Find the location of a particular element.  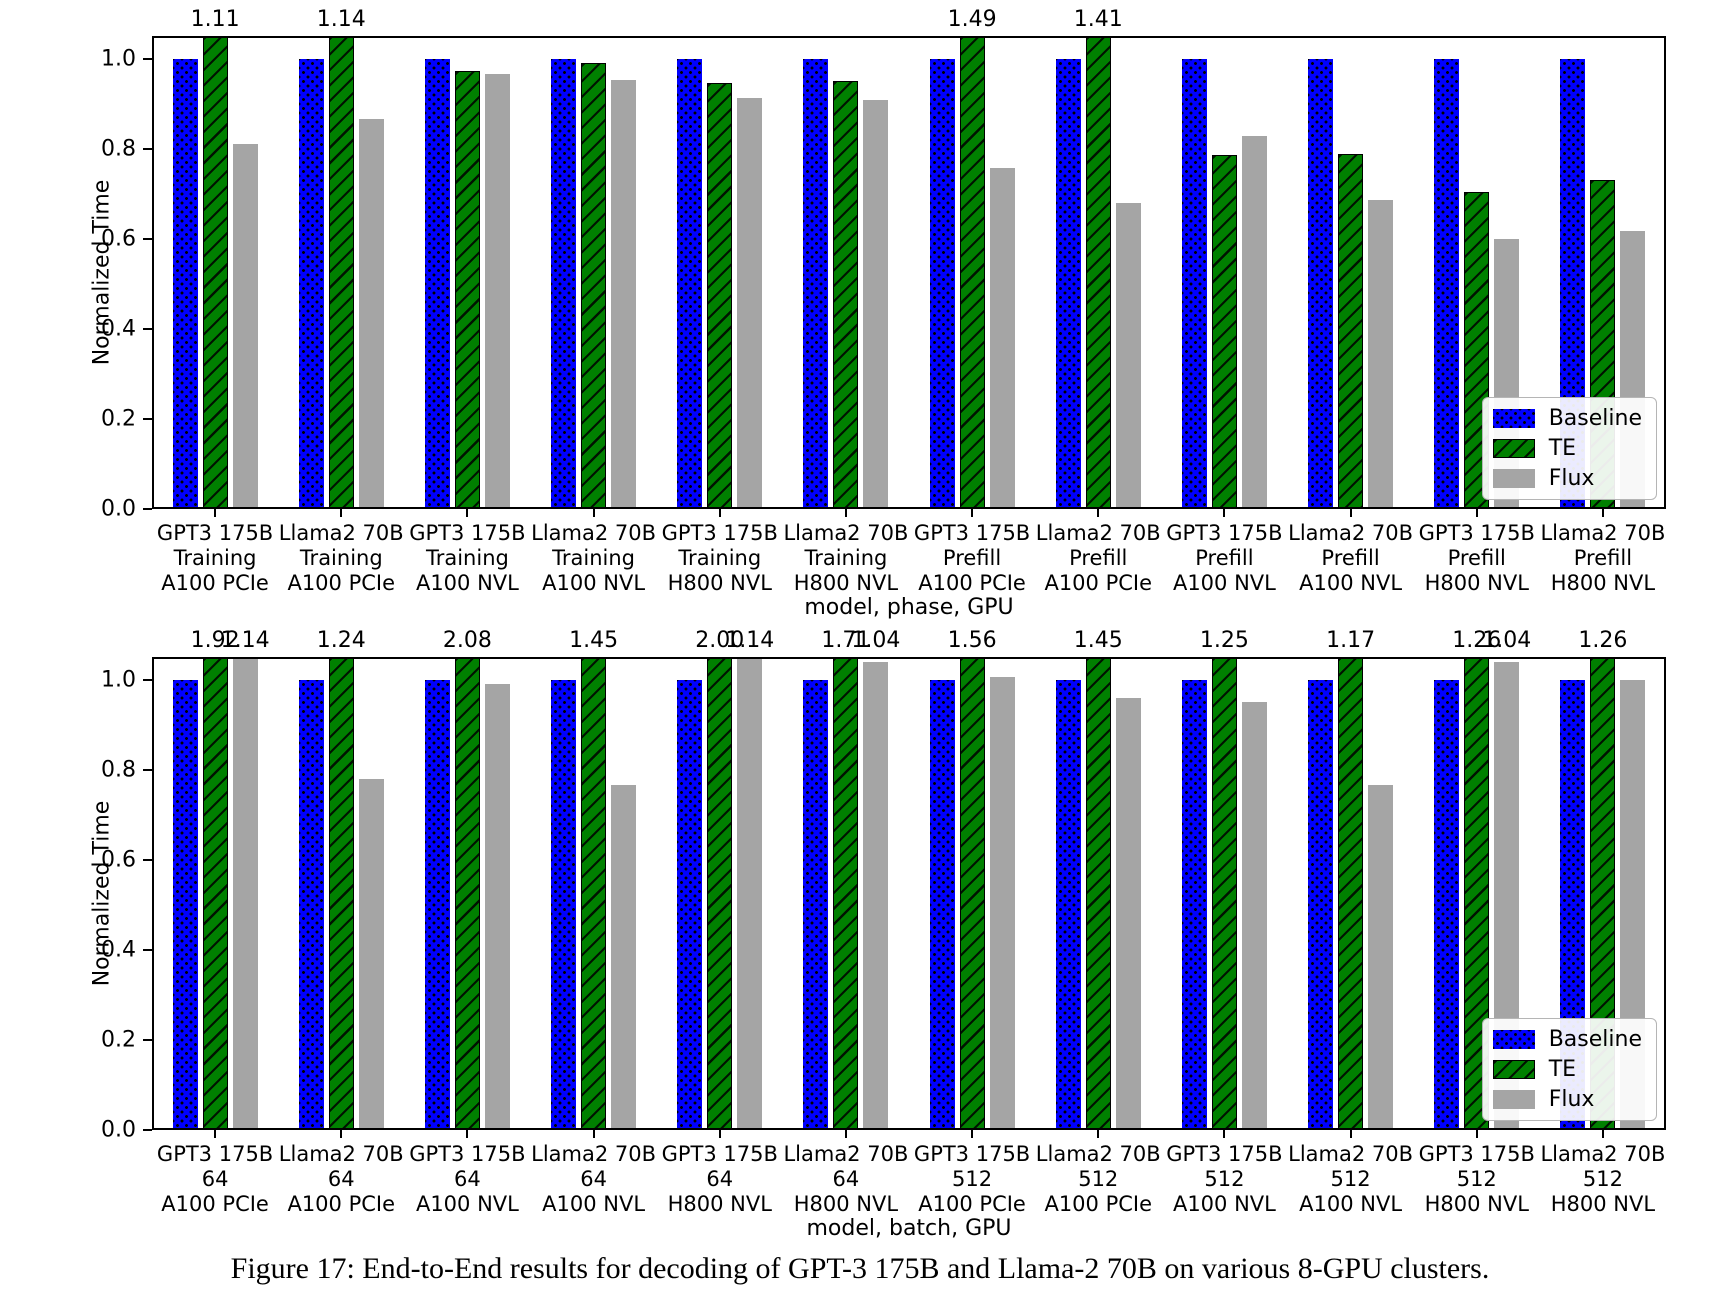

x-tick-label: GPT3 175B Prefill H800 NVL is located at coordinates (1477, 558).